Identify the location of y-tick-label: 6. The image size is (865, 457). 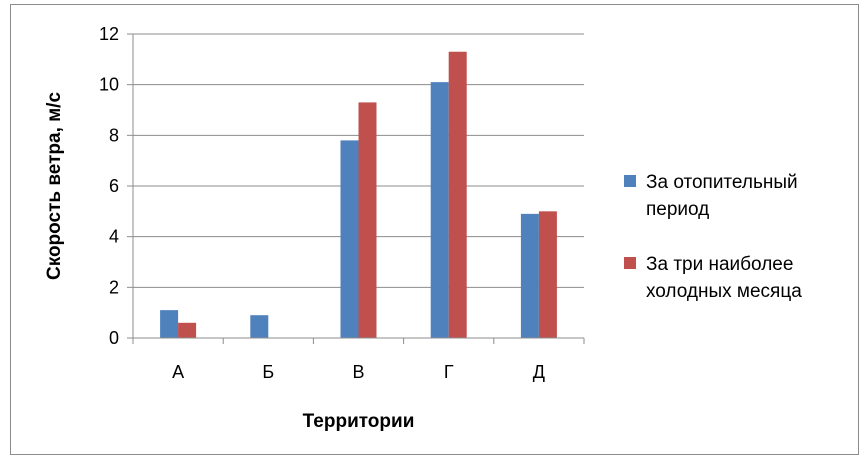
(114, 186).